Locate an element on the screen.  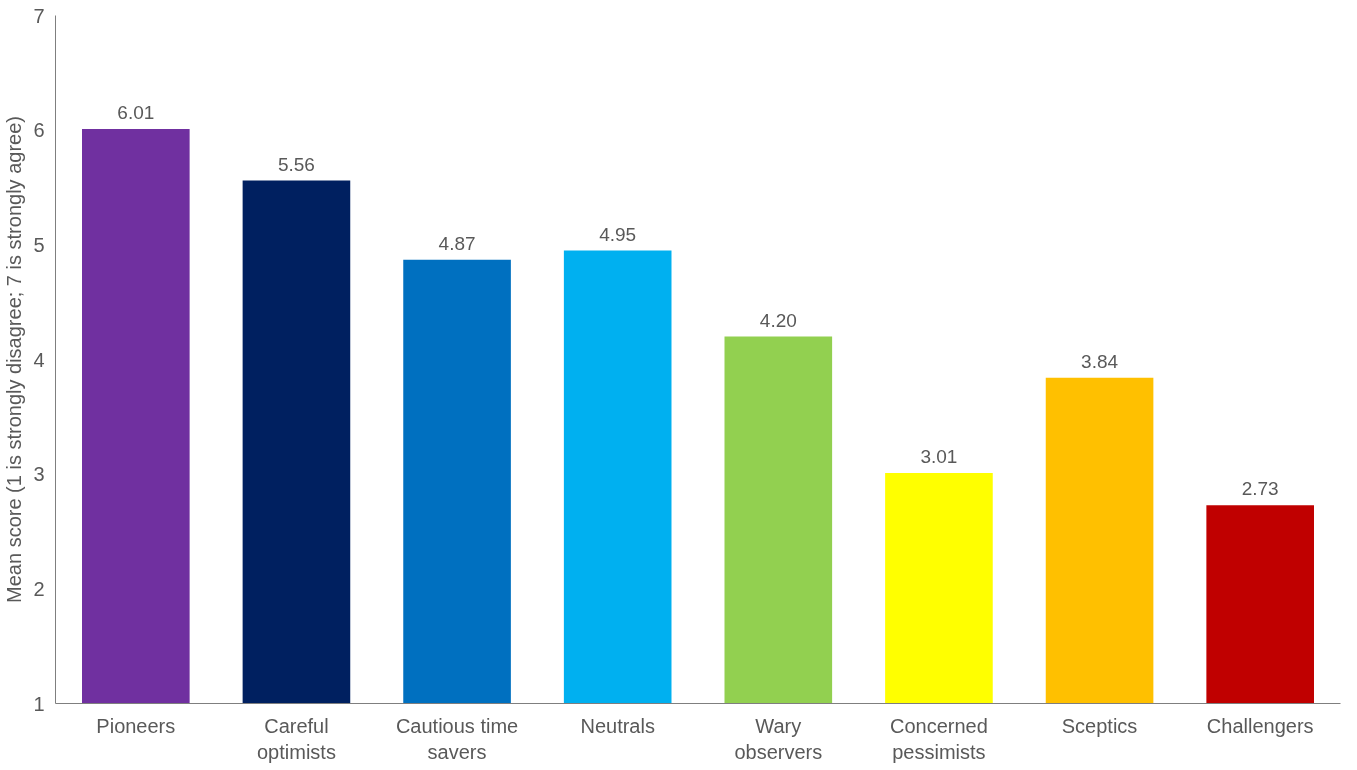
x-tick-label: Pioneers is located at coordinates (136, 725).